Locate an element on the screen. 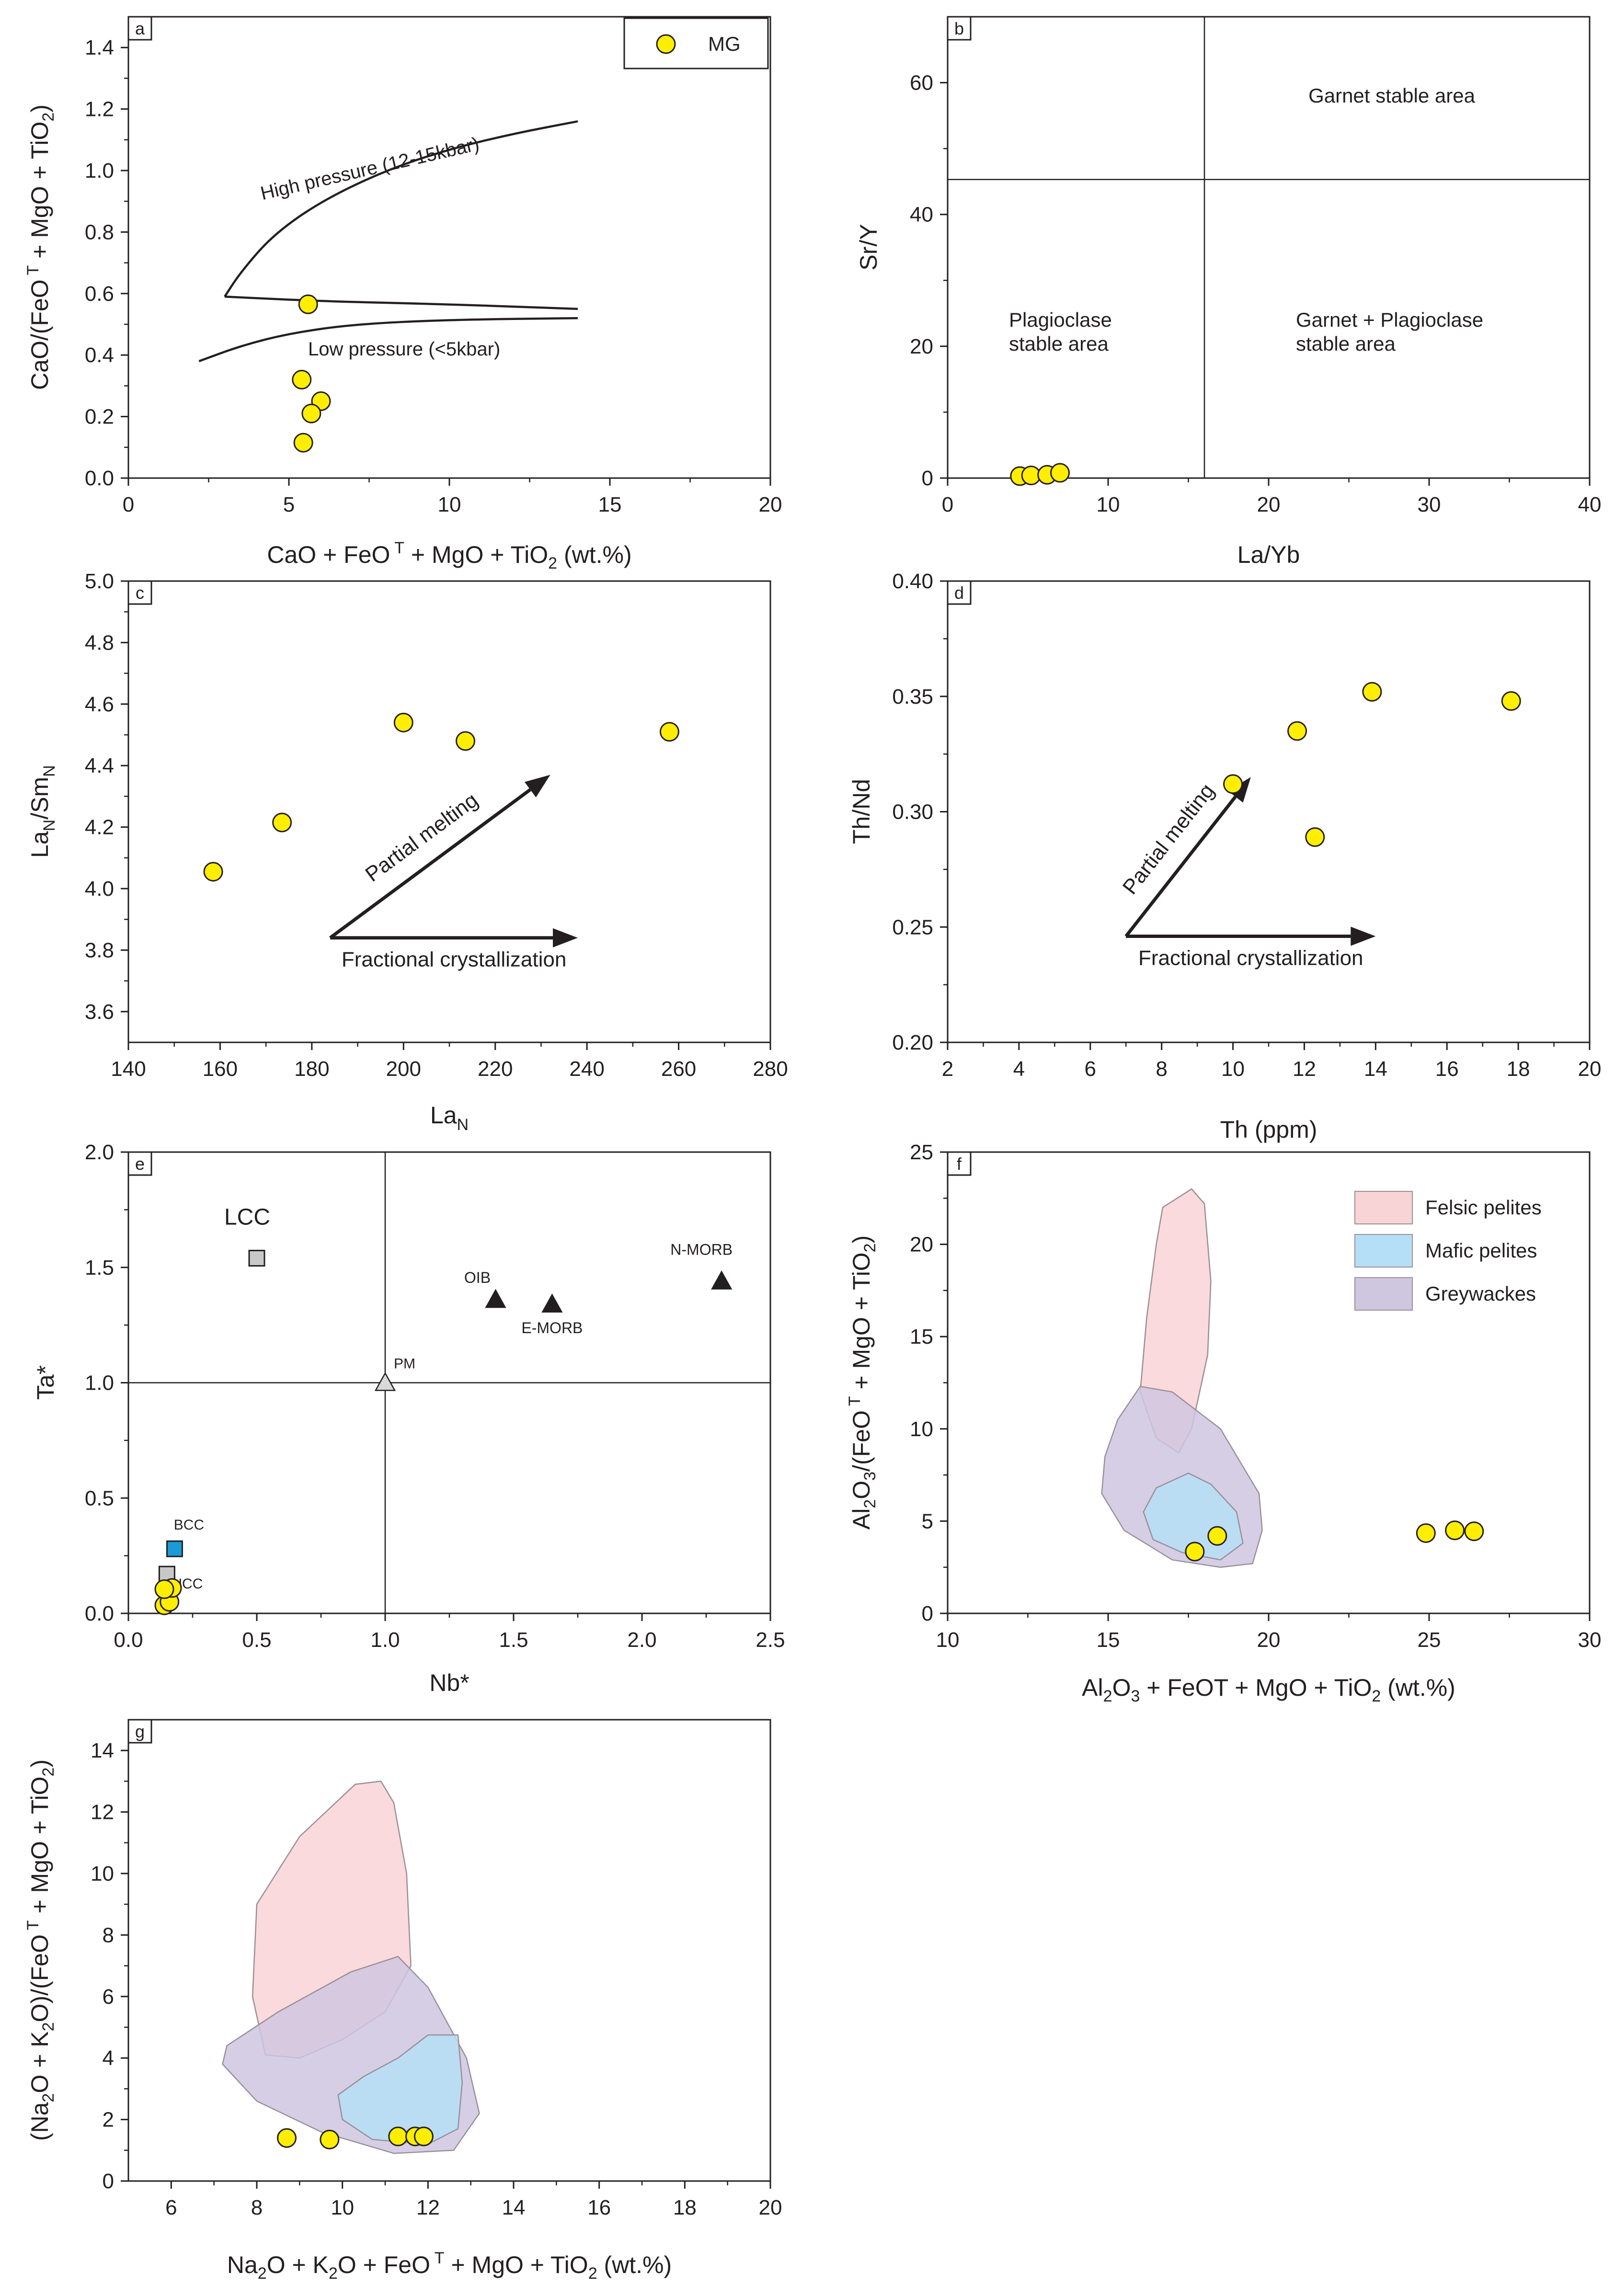 The height and width of the screenshot is (2296, 1615). y-tick-label: 0.25 is located at coordinates (912, 927).